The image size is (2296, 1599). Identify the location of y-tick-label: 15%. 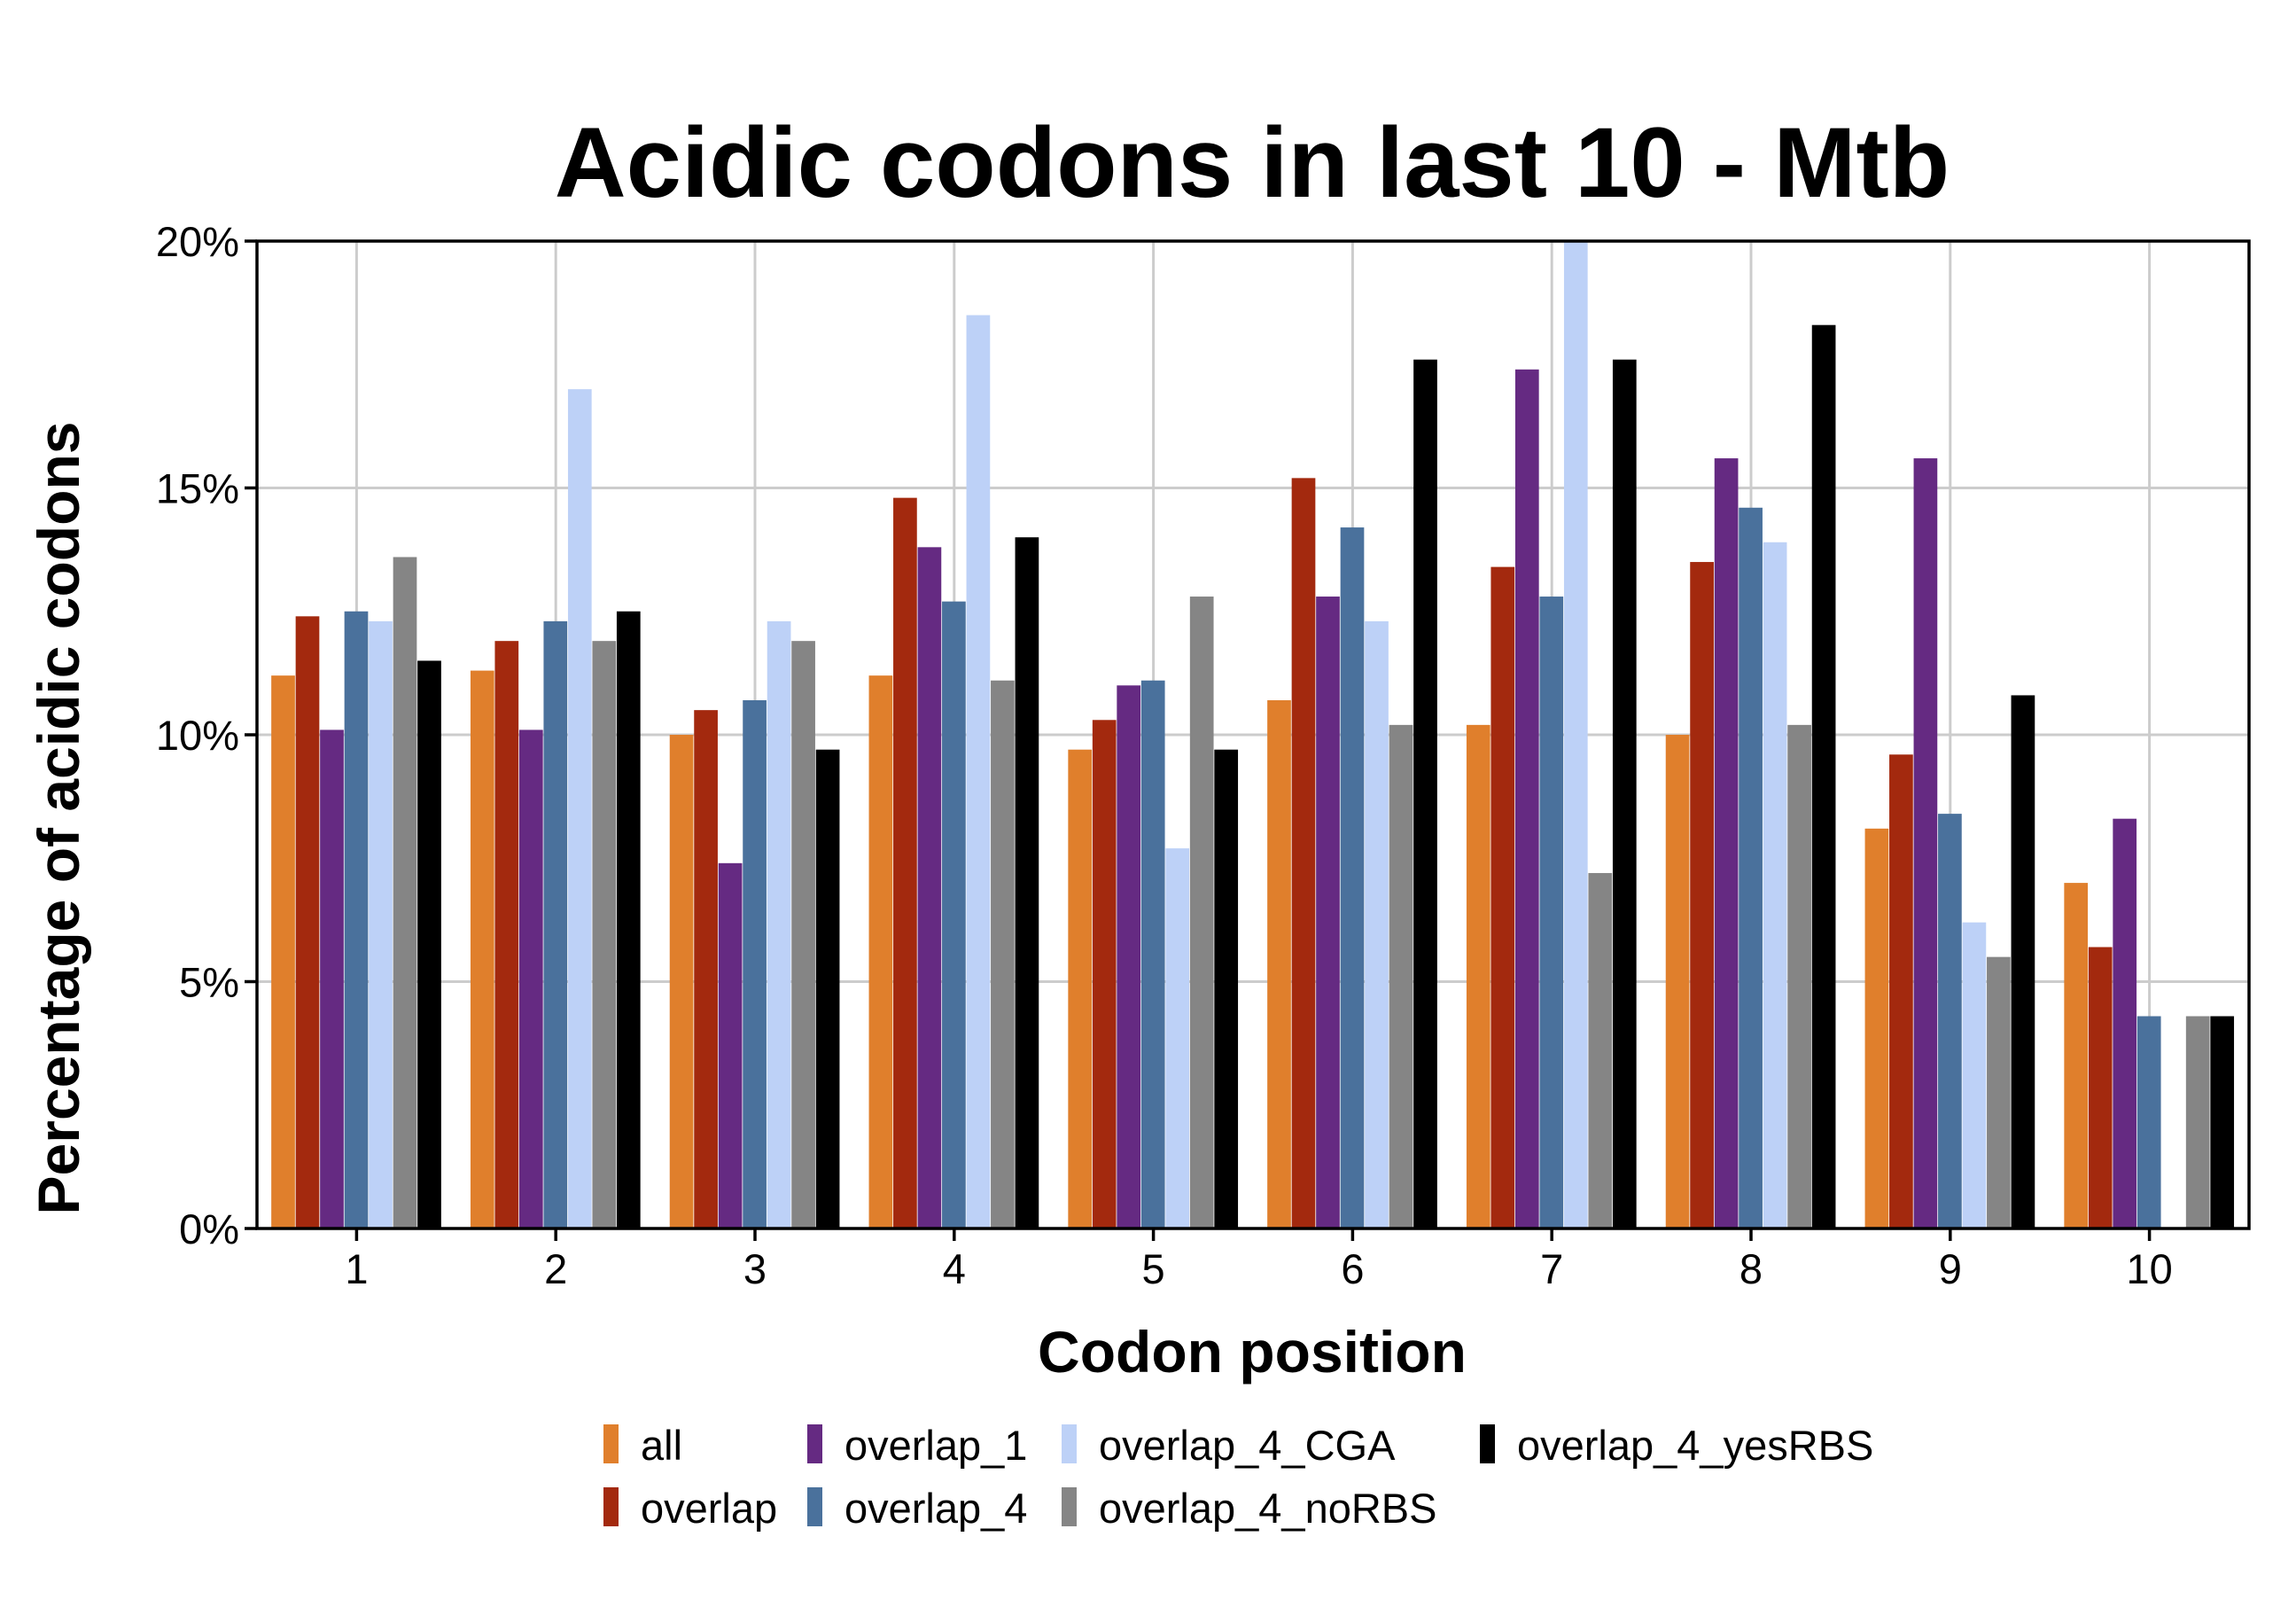
(197, 488).